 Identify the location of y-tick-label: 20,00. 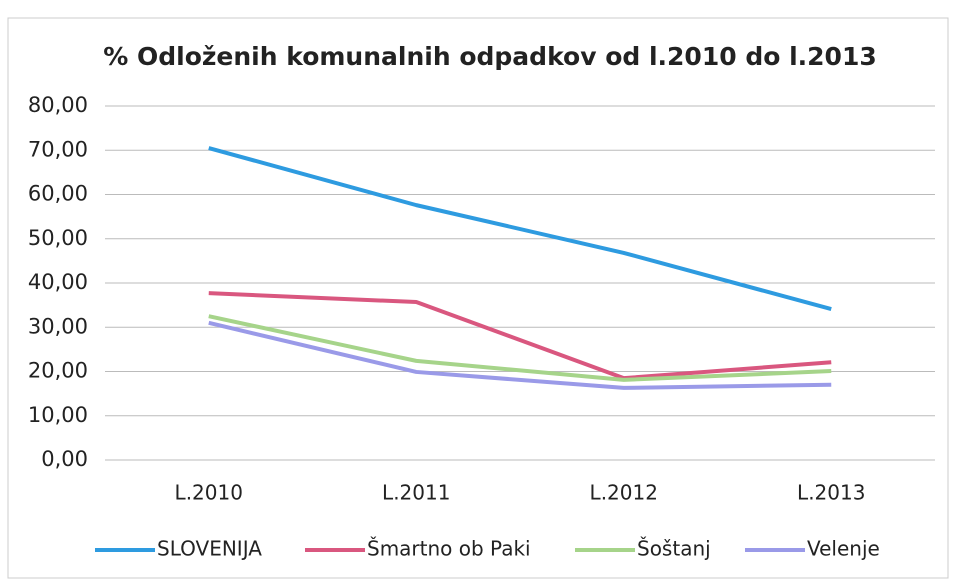
(58, 371).